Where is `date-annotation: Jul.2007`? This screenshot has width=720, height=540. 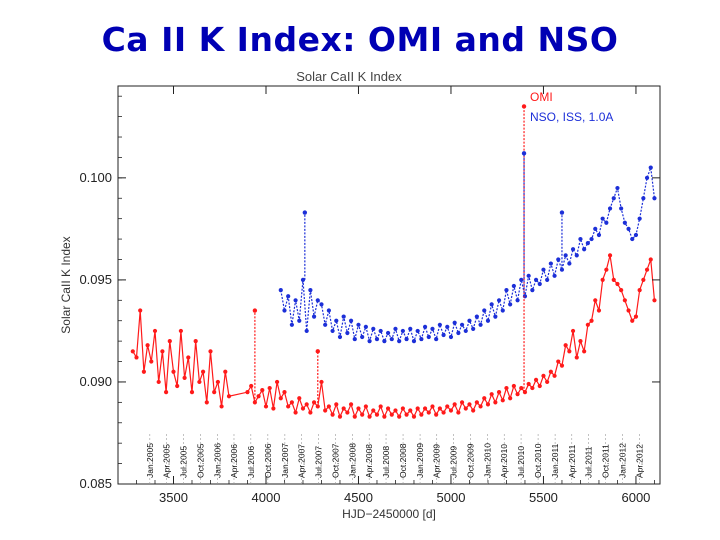 date-annotation: Jul.2007 is located at coordinates (318, 462).